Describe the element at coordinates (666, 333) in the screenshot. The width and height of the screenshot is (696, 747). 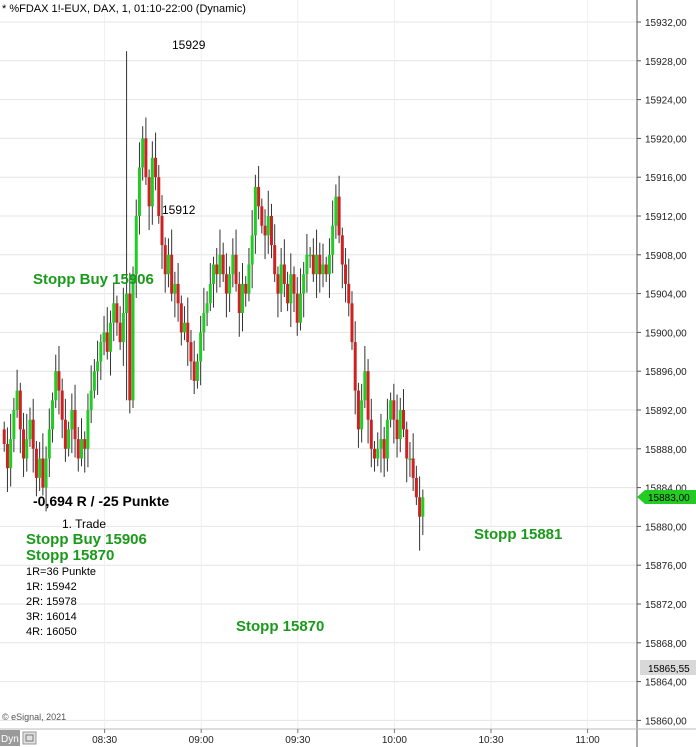
I see `y-tick-label: 15900,00` at that location.